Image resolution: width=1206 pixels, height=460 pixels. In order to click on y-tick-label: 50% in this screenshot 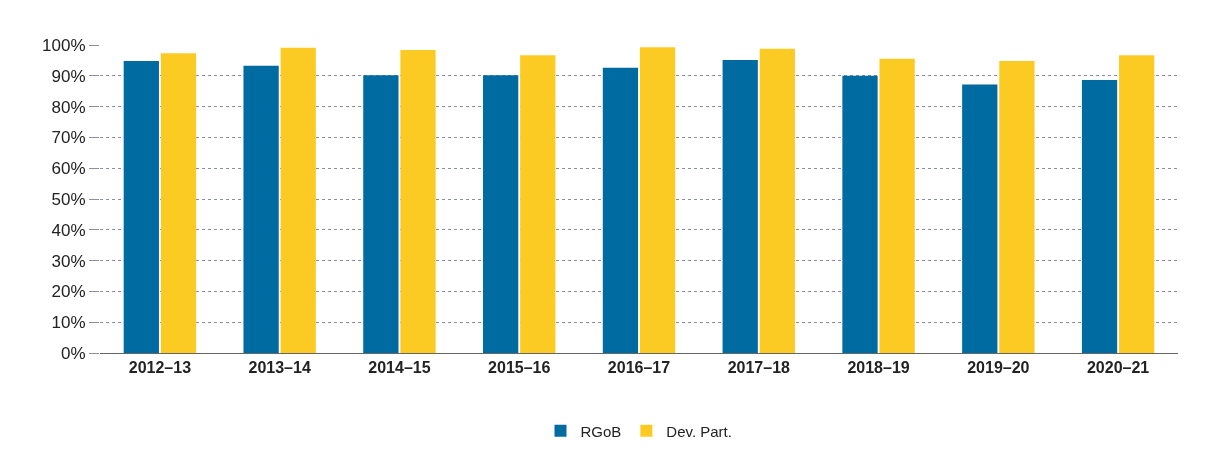, I will do `click(68, 199)`.